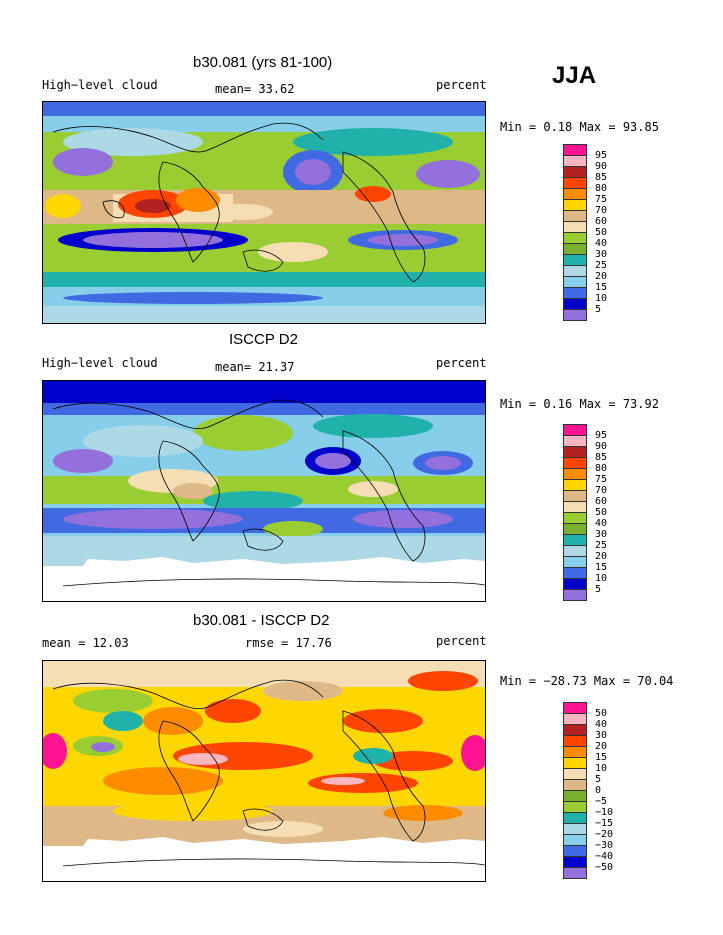  Describe the element at coordinates (601, 210) in the screenshot. I see `panel-1-tick-label: 70` at that location.